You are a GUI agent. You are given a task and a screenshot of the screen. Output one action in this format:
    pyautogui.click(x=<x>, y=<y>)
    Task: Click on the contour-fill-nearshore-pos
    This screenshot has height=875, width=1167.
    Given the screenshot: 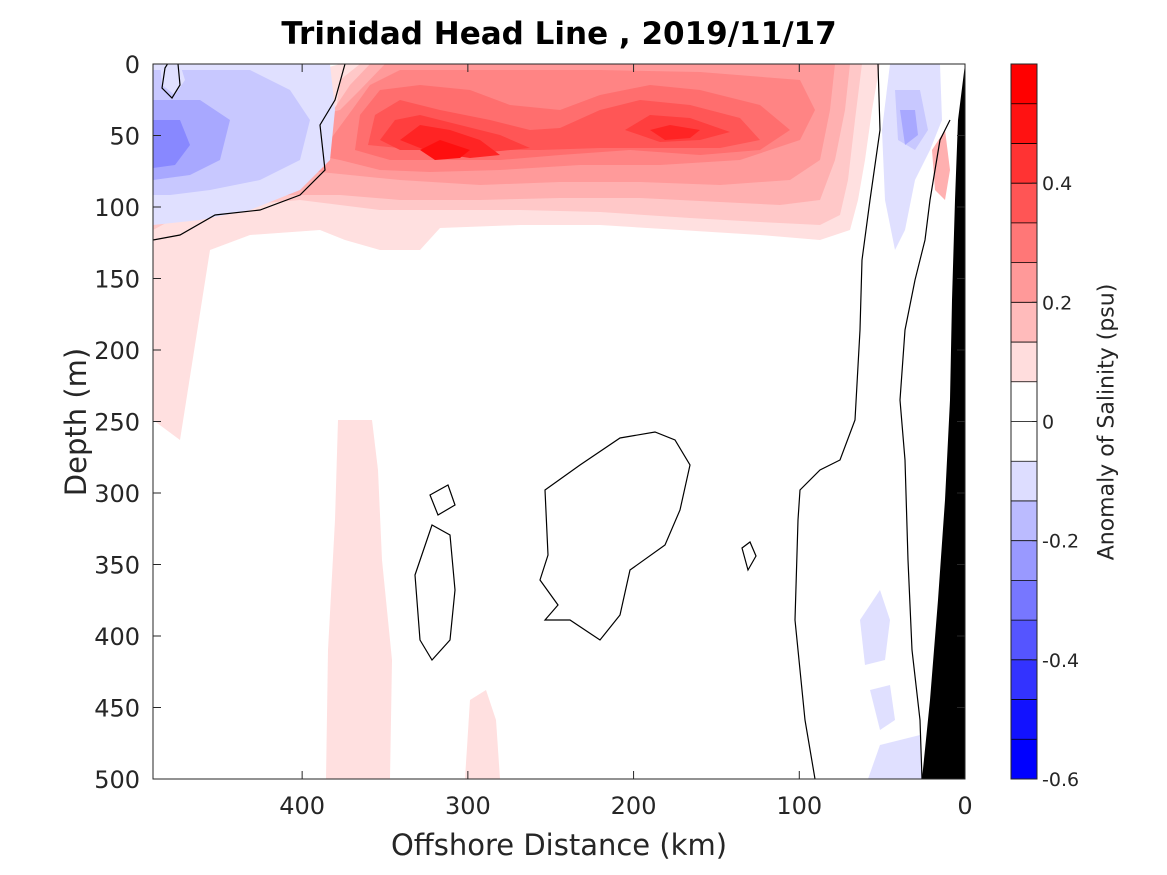 What is the action you would take?
    pyautogui.click(x=941, y=165)
    